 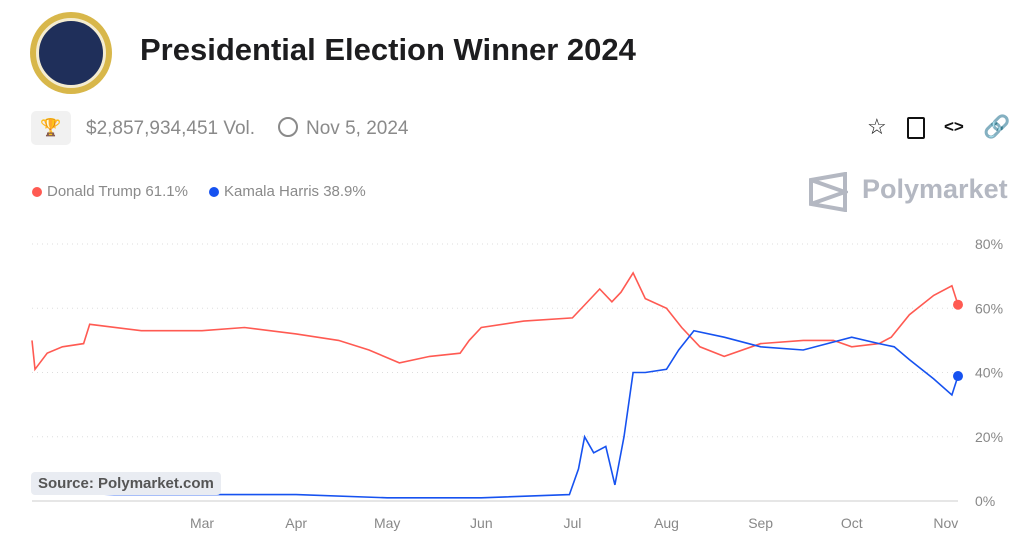 What do you see at coordinates (666, 523) in the screenshot?
I see `x-tick-label: Aug` at bounding box center [666, 523].